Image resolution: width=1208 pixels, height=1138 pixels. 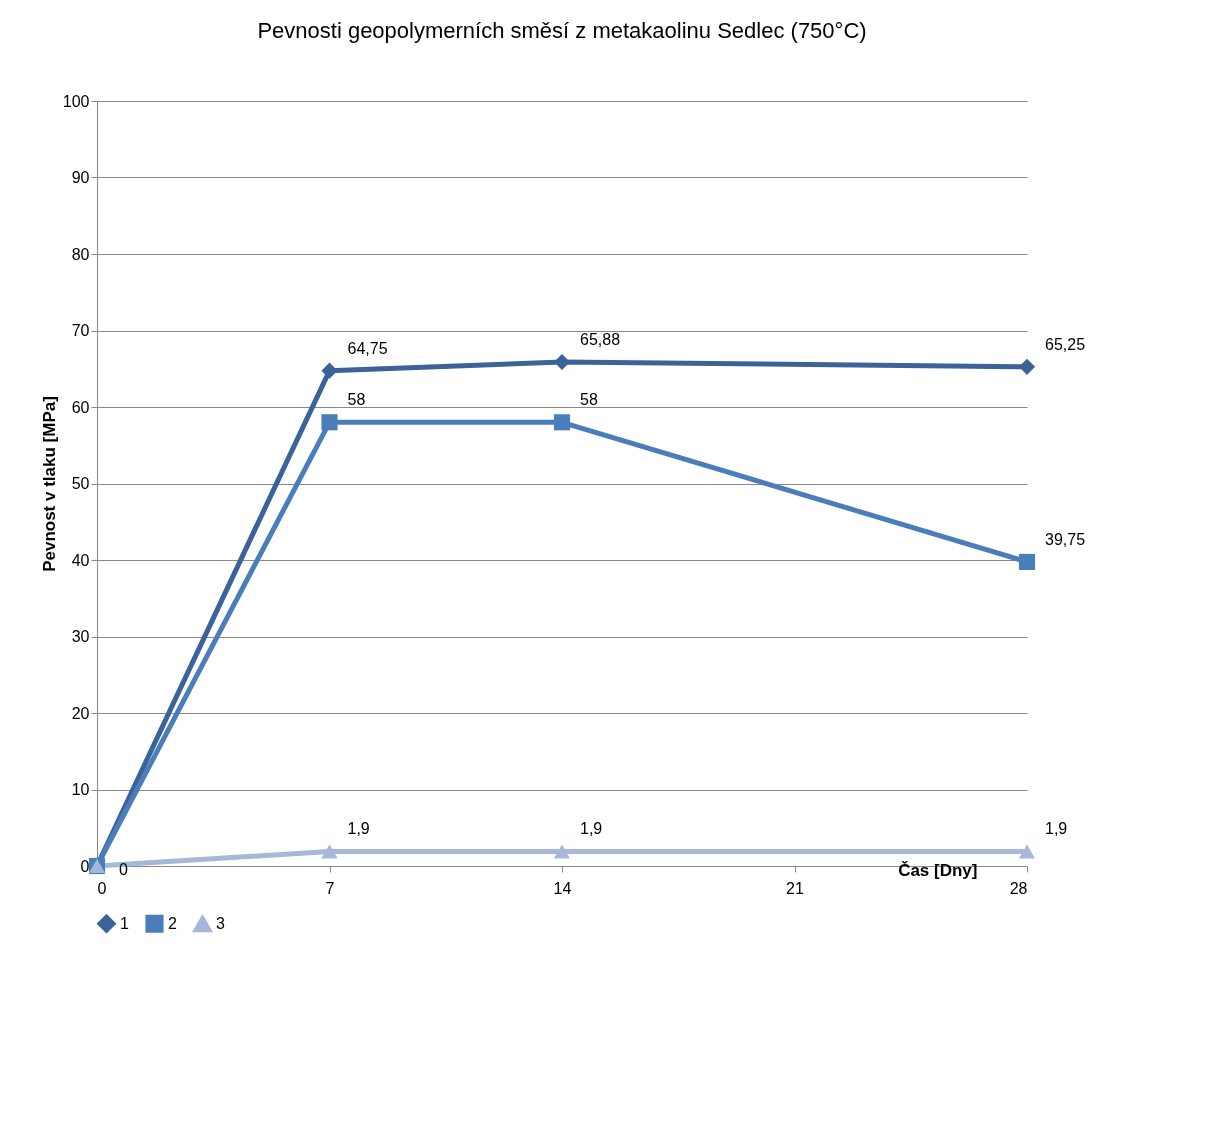 I want to click on y-tick-label: 20, so click(x=80, y=713).